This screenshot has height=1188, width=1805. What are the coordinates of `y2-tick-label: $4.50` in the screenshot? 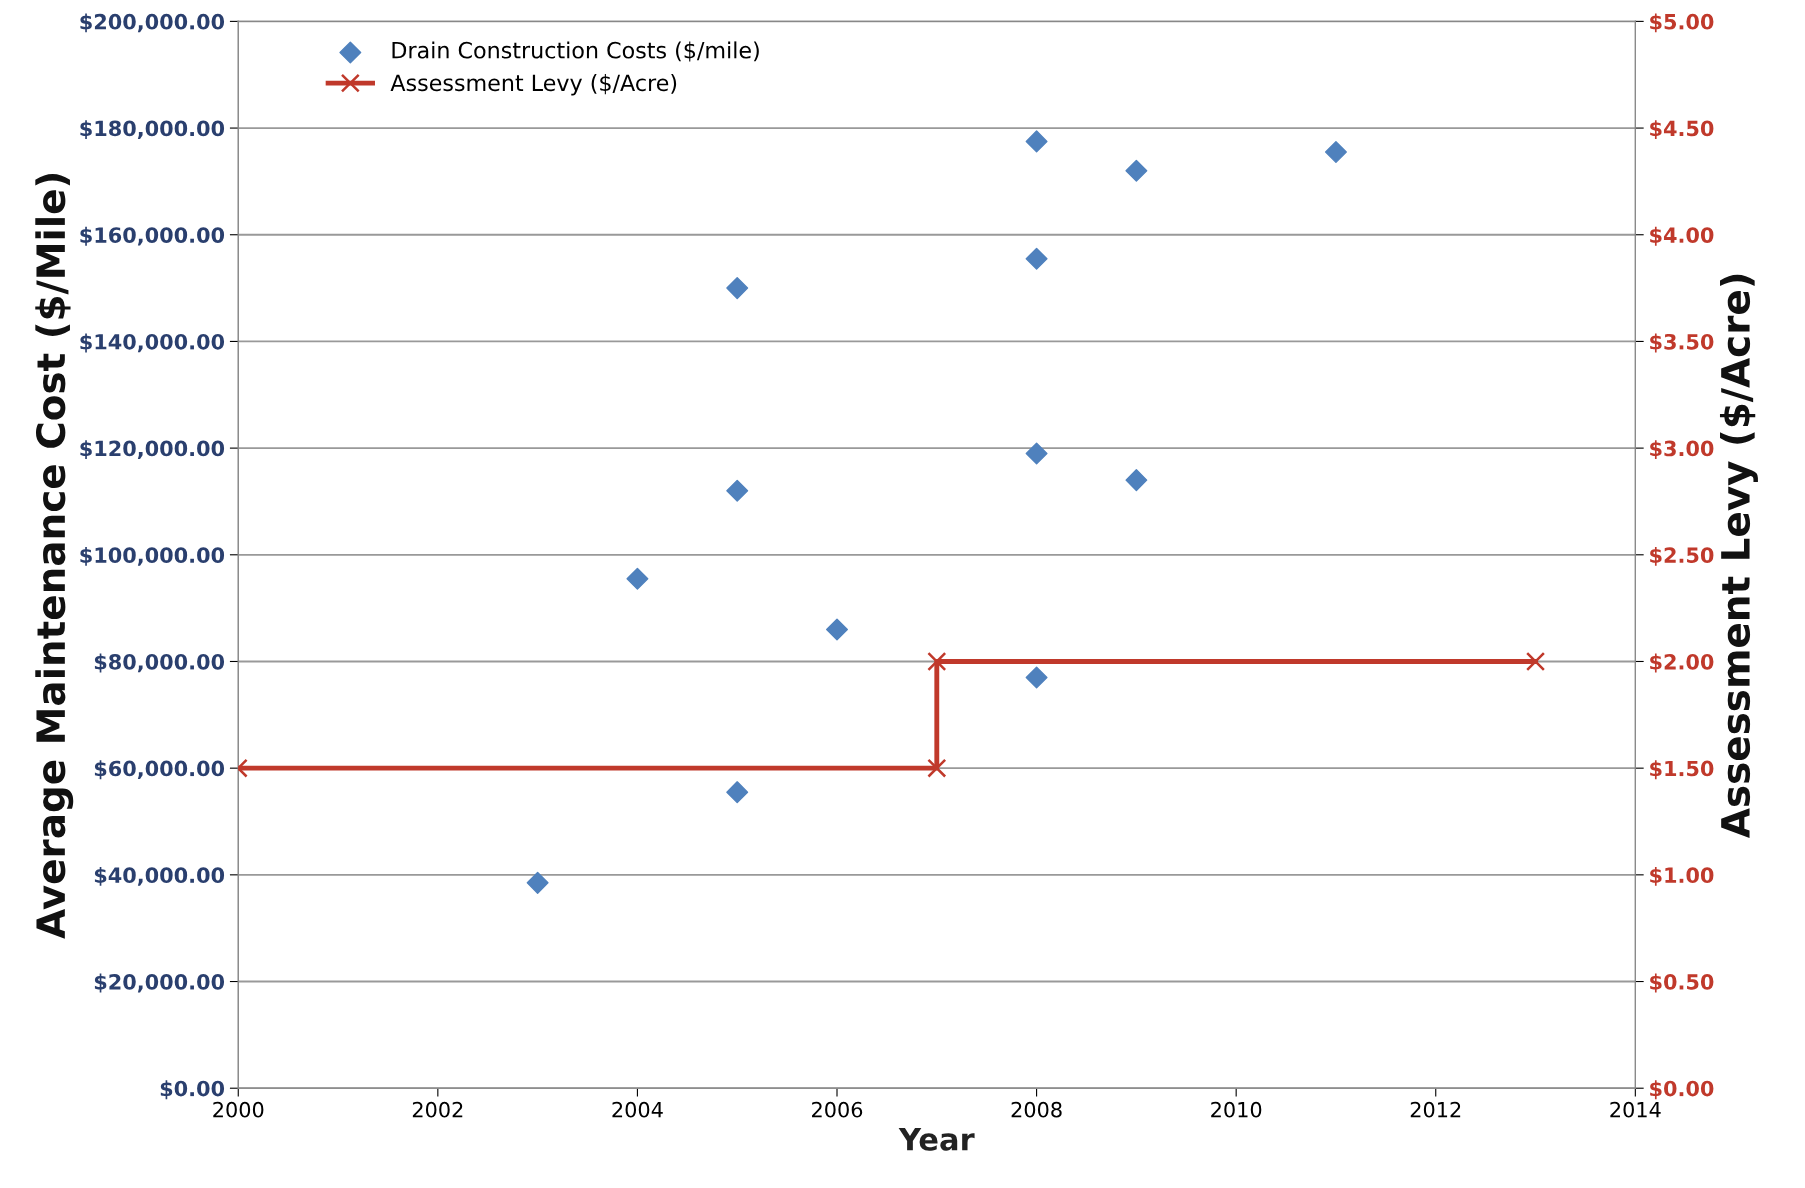 It's located at (1682, 130).